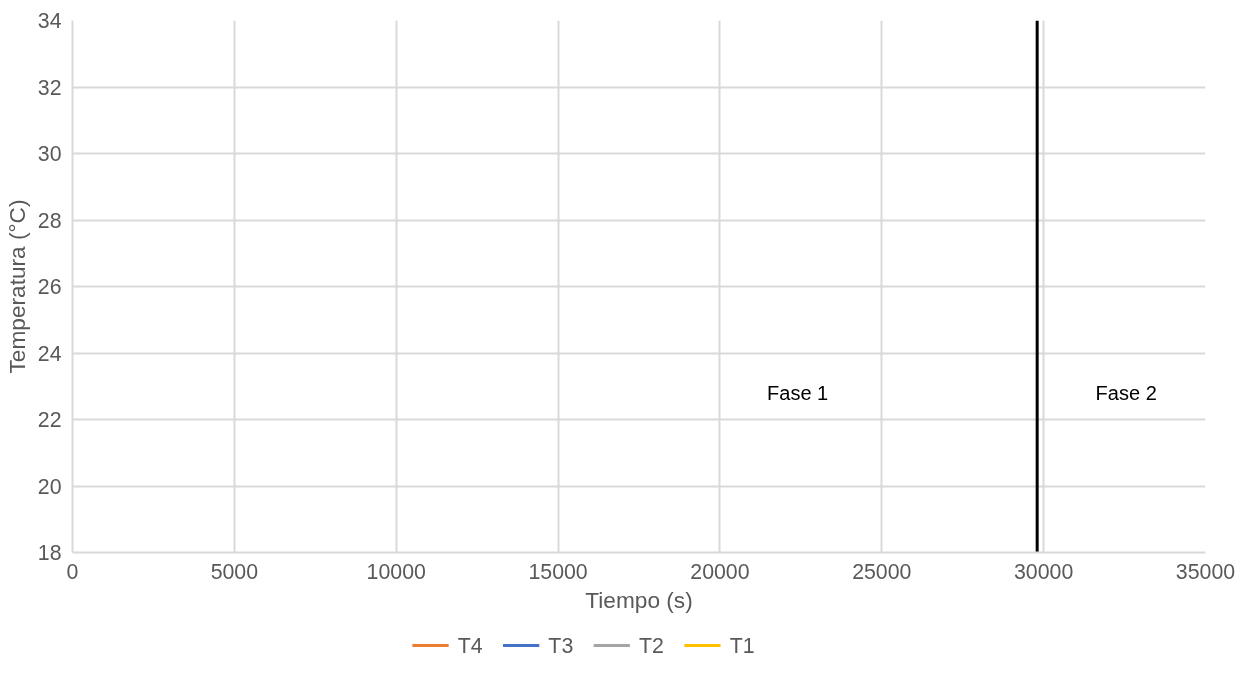 This screenshot has height=687, width=1259. Describe the element at coordinates (798, 392) in the screenshot. I see `annotation: Fase 1` at that location.